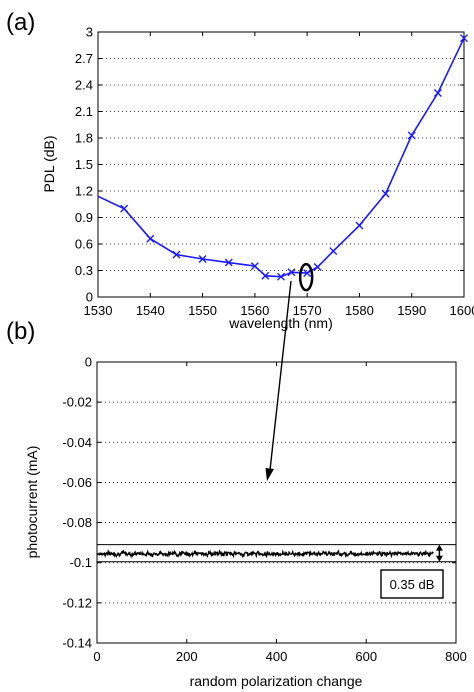  I want to click on chart-a-y-tick-label: 2.7, so click(84, 58).